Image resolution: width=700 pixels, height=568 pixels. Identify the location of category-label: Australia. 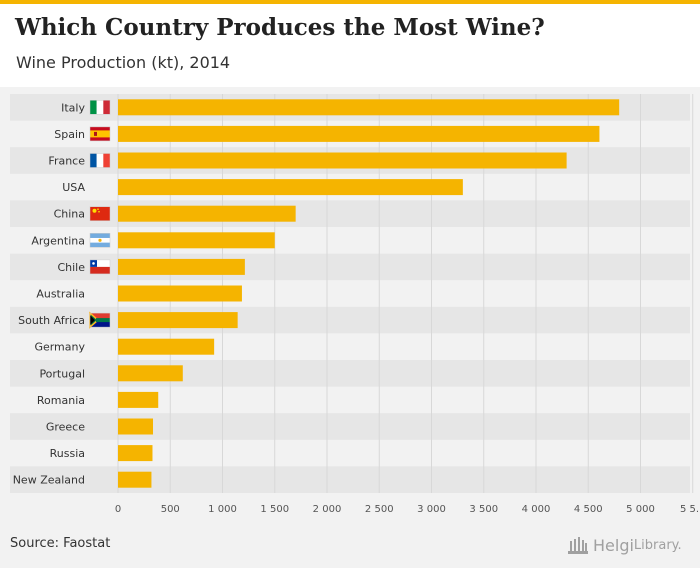
(60, 294).